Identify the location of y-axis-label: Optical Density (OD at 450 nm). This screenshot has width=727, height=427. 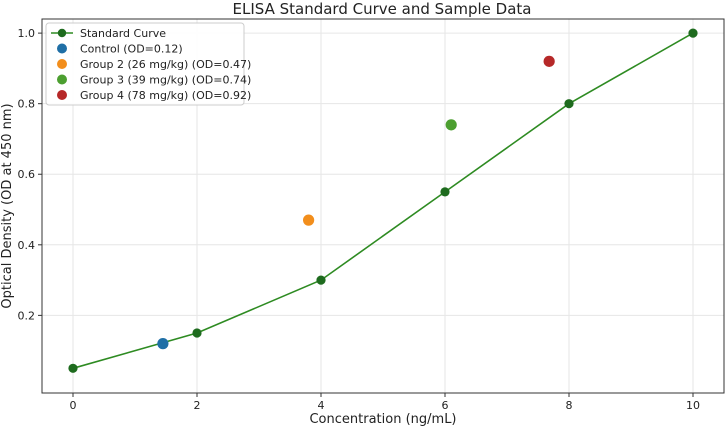
(7, 205).